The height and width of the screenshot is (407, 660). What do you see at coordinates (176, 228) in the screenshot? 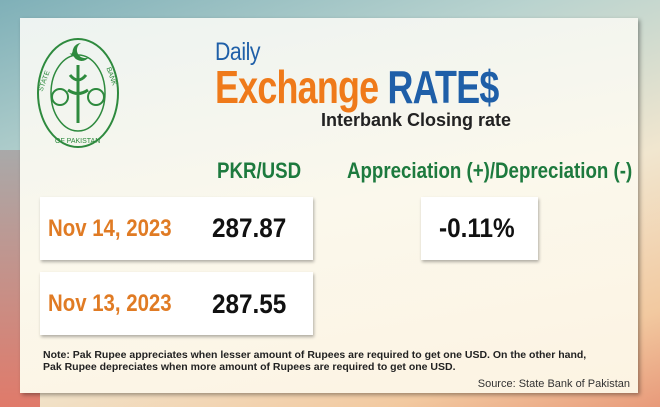
I see `rate-row: Nov 14, 2023 287.87` at bounding box center [176, 228].